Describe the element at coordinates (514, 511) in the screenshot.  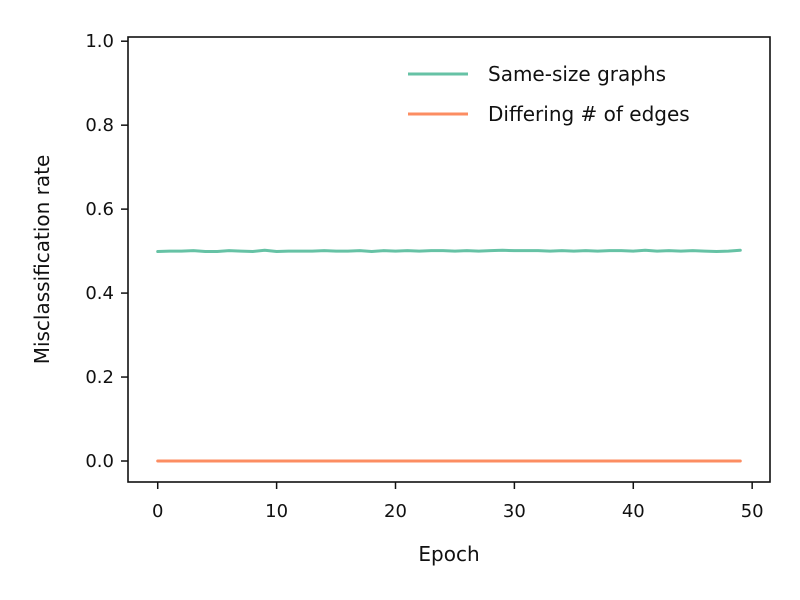
I see `x-tick-label: 30` at that location.